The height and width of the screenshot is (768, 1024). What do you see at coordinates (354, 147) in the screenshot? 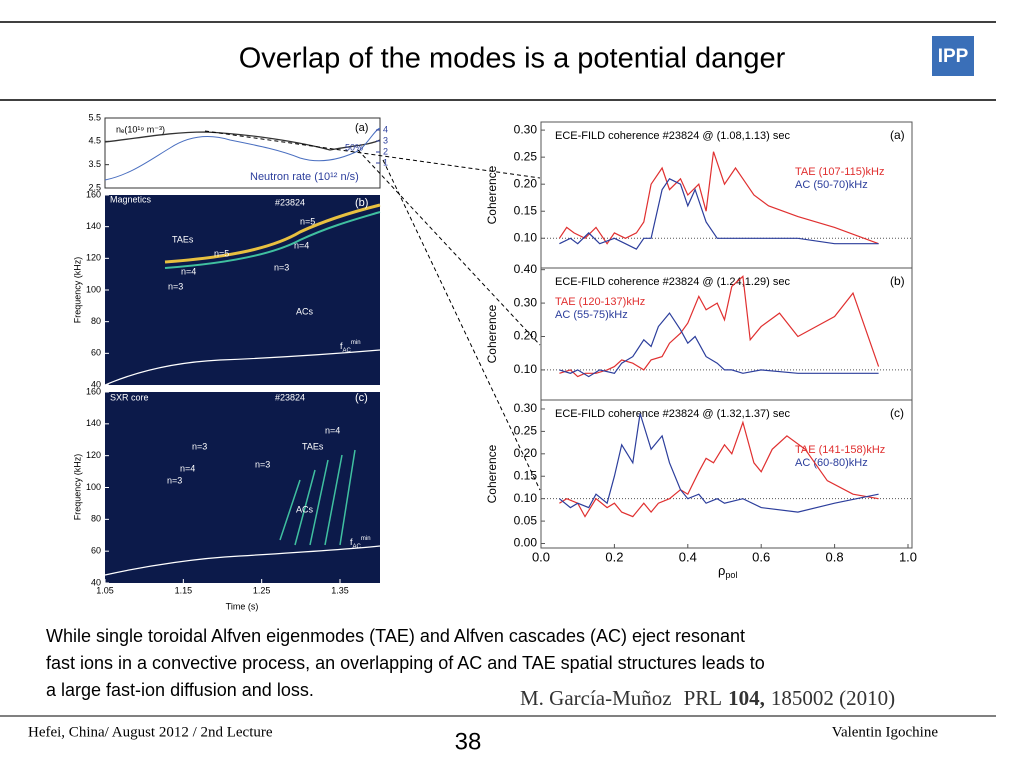
I see `percent: 50%` at bounding box center [354, 147].